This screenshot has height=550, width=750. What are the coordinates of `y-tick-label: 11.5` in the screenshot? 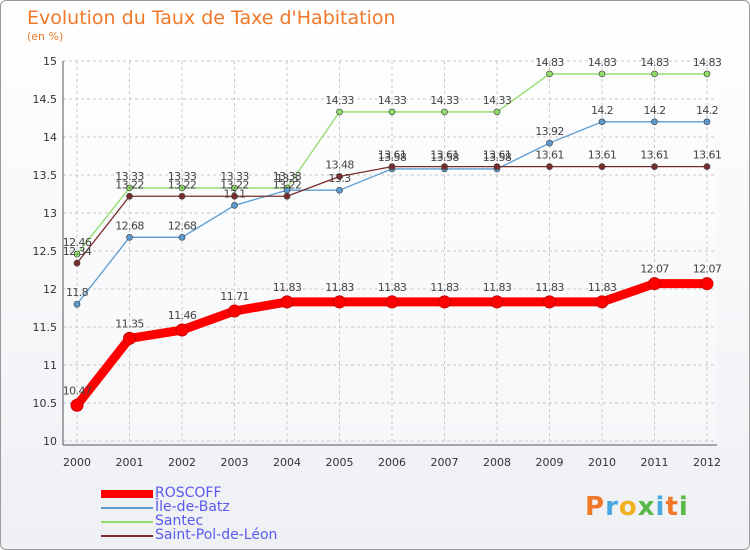 It's located at (45, 327).